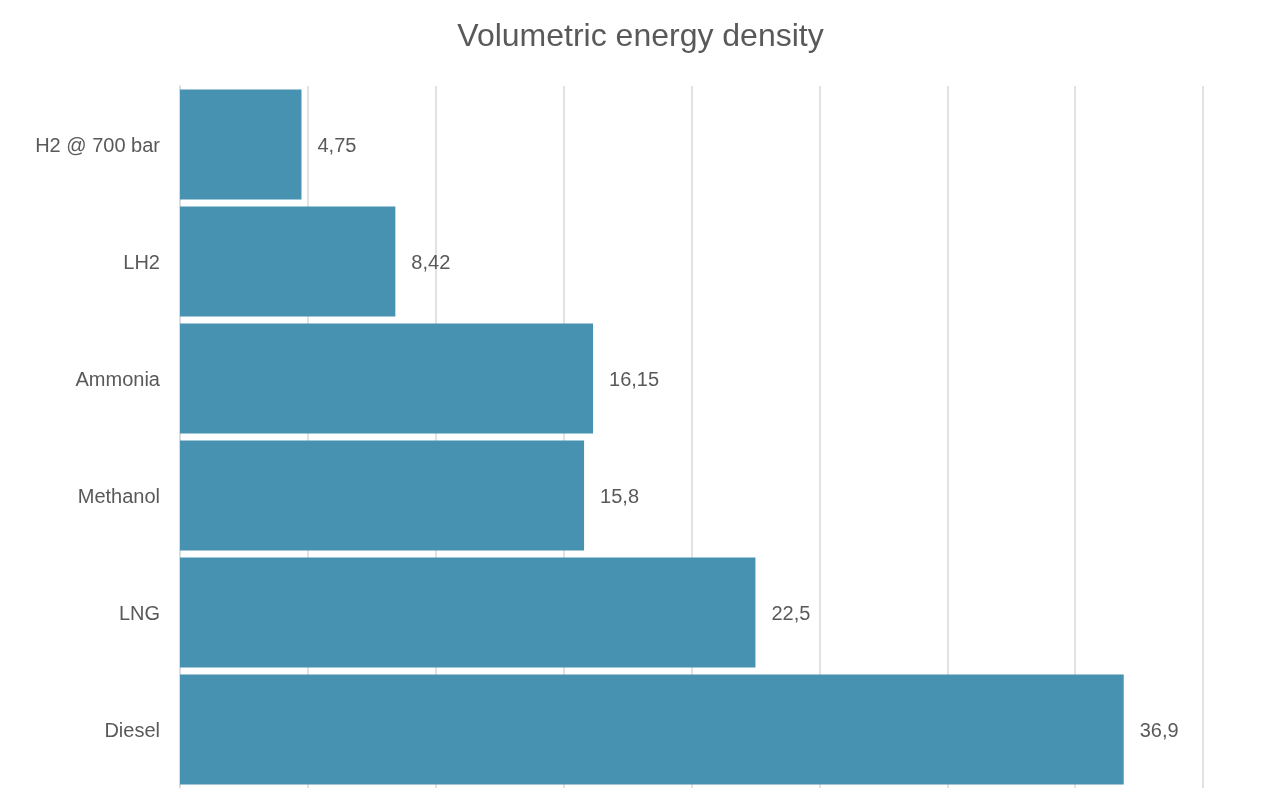 Image resolution: width=1281 pixels, height=798 pixels. Describe the element at coordinates (640, 35) in the screenshot. I see `chart-title: Volumetric energy density` at that location.